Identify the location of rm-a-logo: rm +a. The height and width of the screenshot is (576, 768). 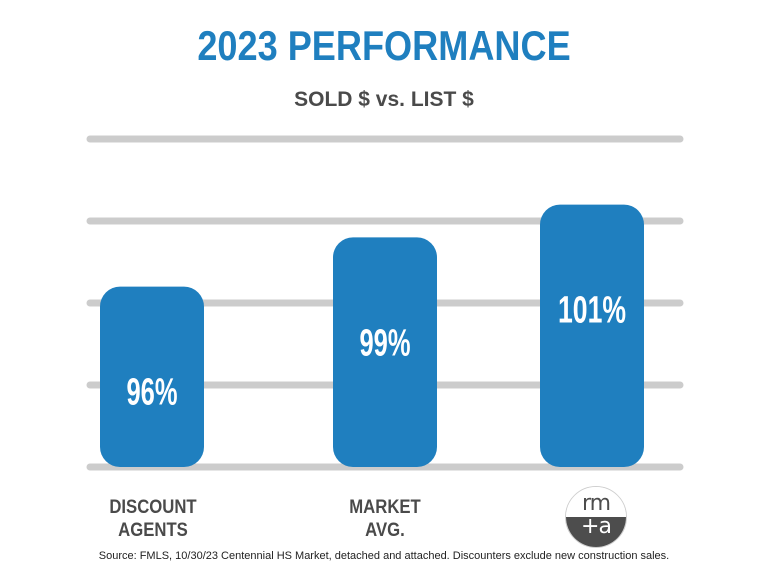
(596, 517).